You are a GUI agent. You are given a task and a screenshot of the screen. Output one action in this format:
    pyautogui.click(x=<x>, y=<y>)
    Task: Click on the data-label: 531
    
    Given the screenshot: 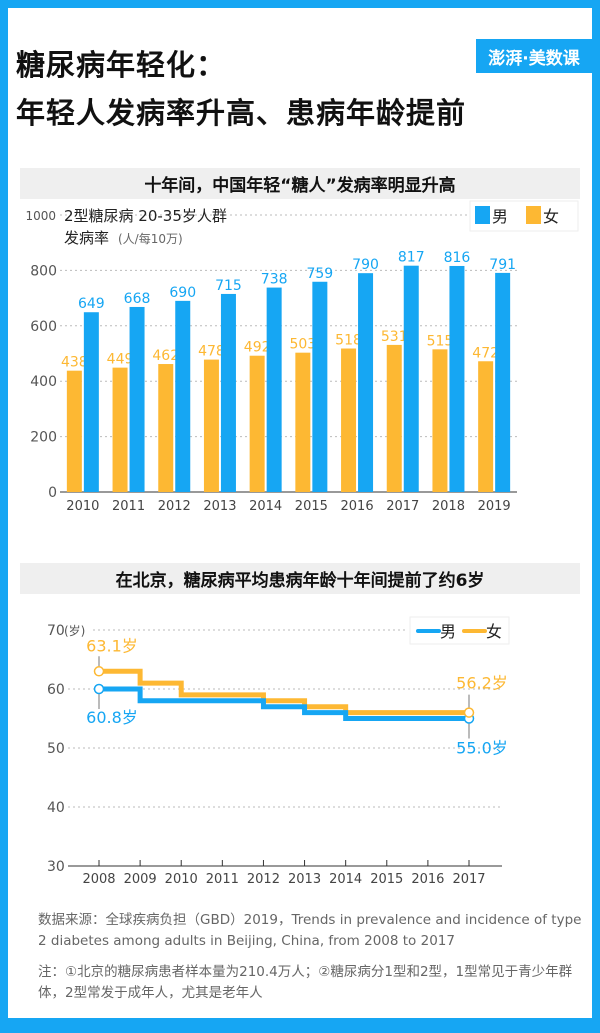 What is the action you would take?
    pyautogui.click(x=394, y=337)
    